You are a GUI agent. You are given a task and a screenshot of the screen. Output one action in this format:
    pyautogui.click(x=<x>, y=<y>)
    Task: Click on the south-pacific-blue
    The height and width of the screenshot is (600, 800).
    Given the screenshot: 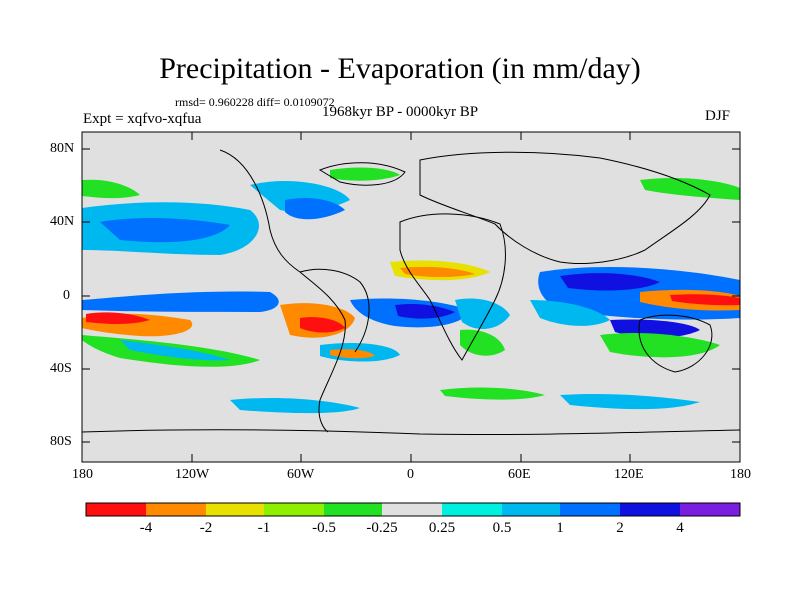 What is the action you would take?
    pyautogui.click(x=175, y=350)
    